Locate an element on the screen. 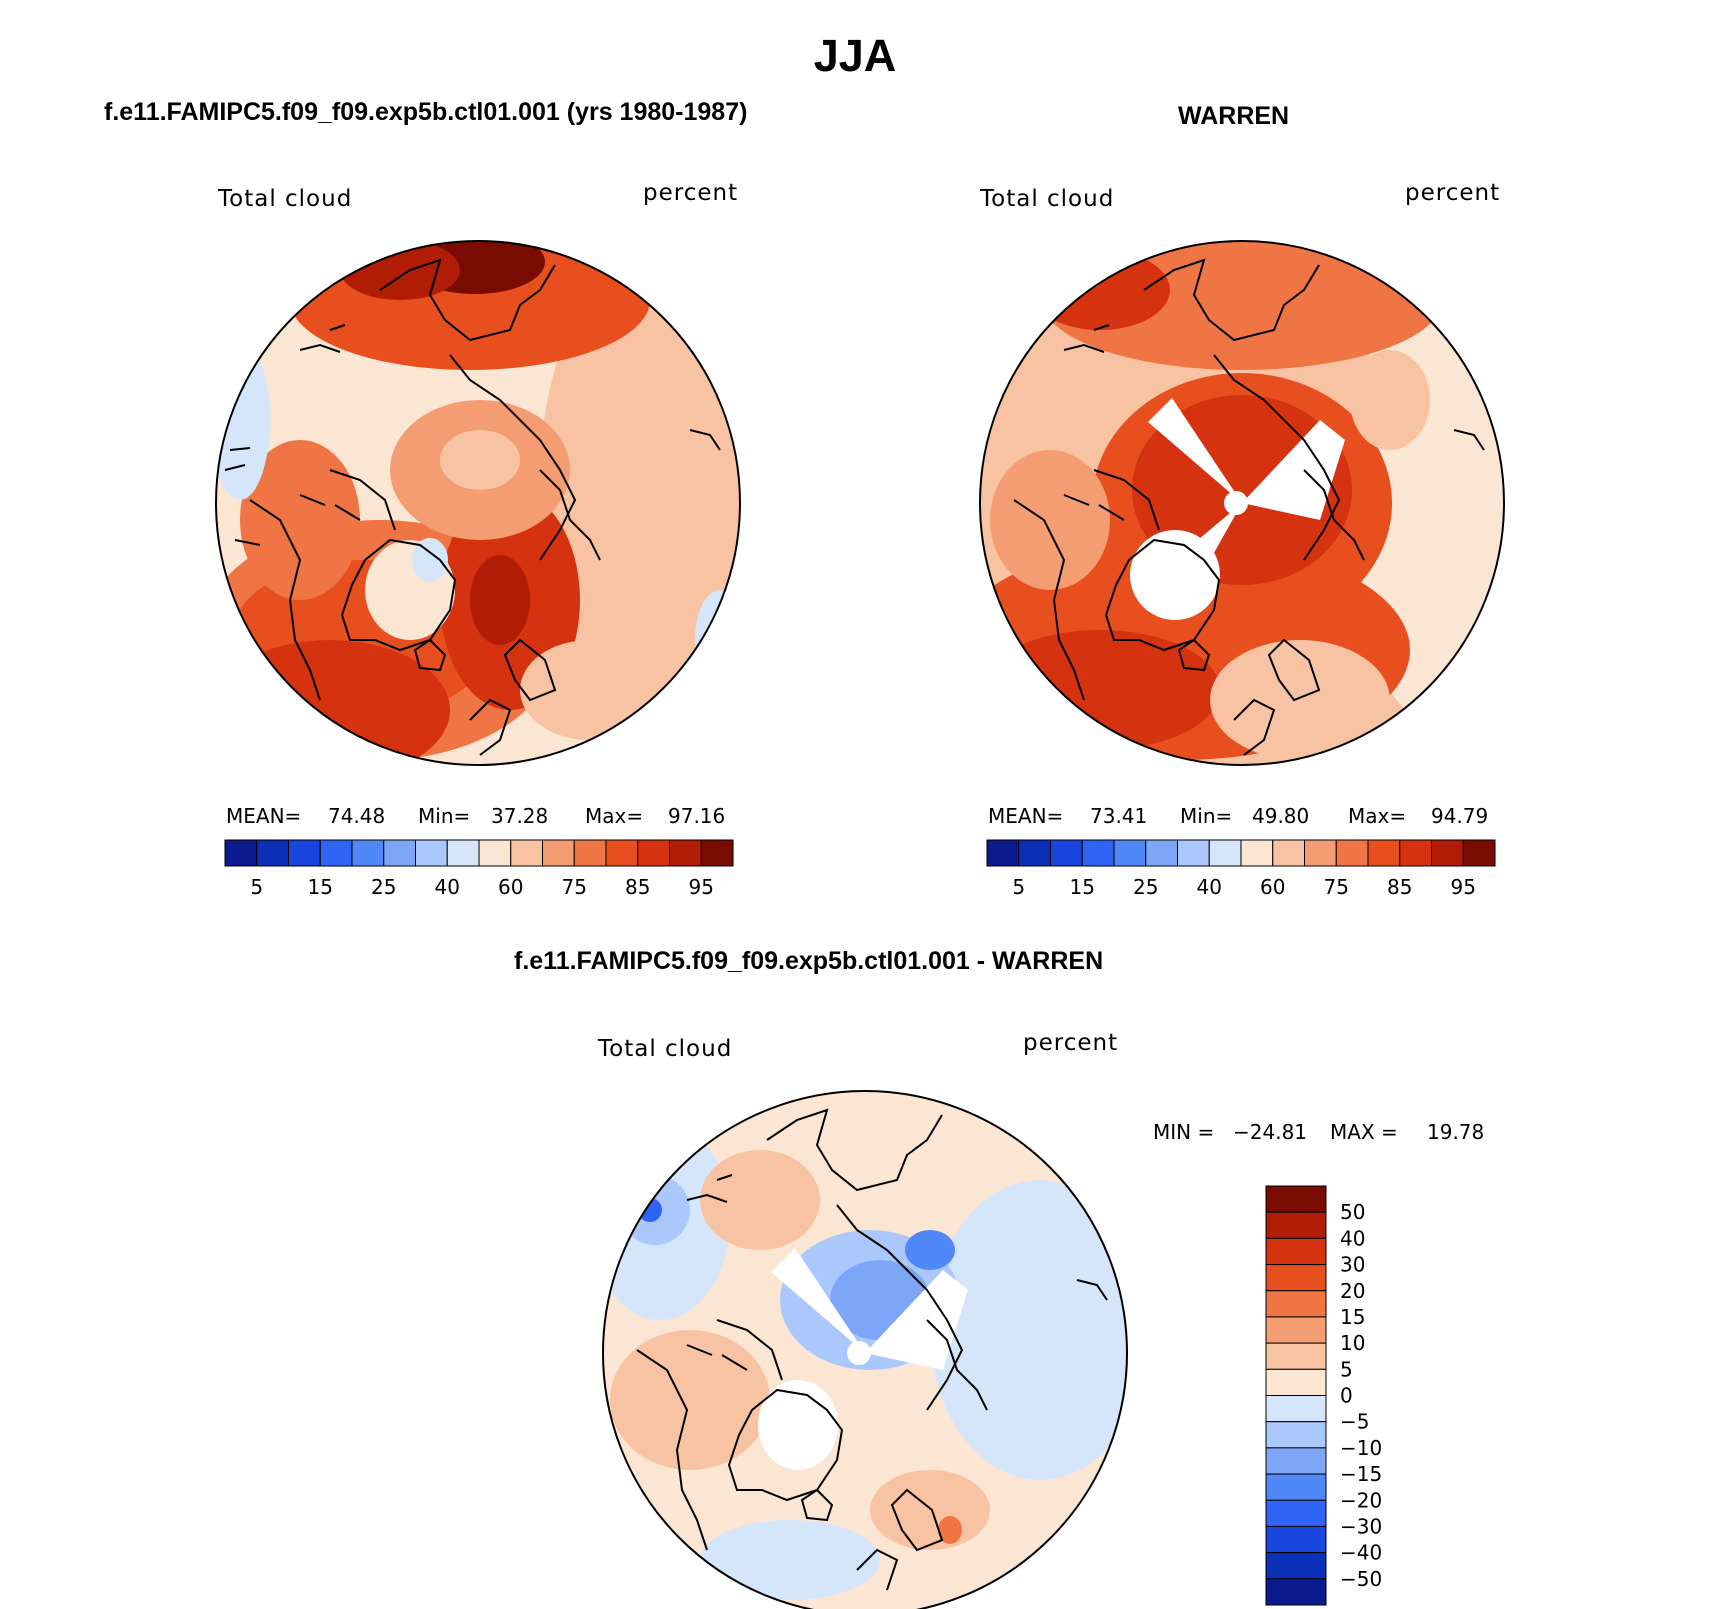 Image resolution: width=1710 pixels, height=1609 pixels. panel3-coastlines is located at coordinates (872, 1349).